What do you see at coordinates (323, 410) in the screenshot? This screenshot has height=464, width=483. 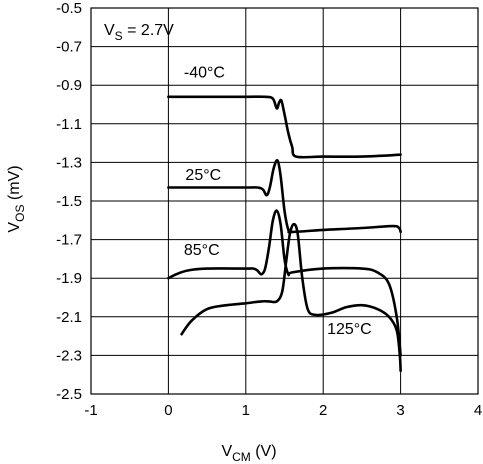 I see `x-tick-2: 2` at bounding box center [323, 410].